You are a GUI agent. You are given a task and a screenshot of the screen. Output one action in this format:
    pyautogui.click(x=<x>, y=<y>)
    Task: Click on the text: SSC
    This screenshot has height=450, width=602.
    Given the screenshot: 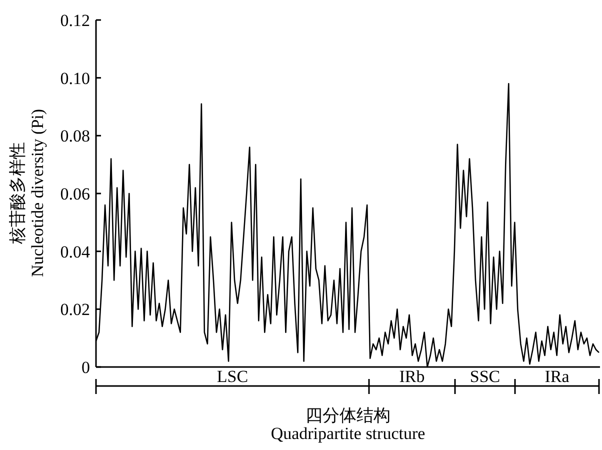 What is the action you would take?
    pyautogui.click(x=485, y=376)
    